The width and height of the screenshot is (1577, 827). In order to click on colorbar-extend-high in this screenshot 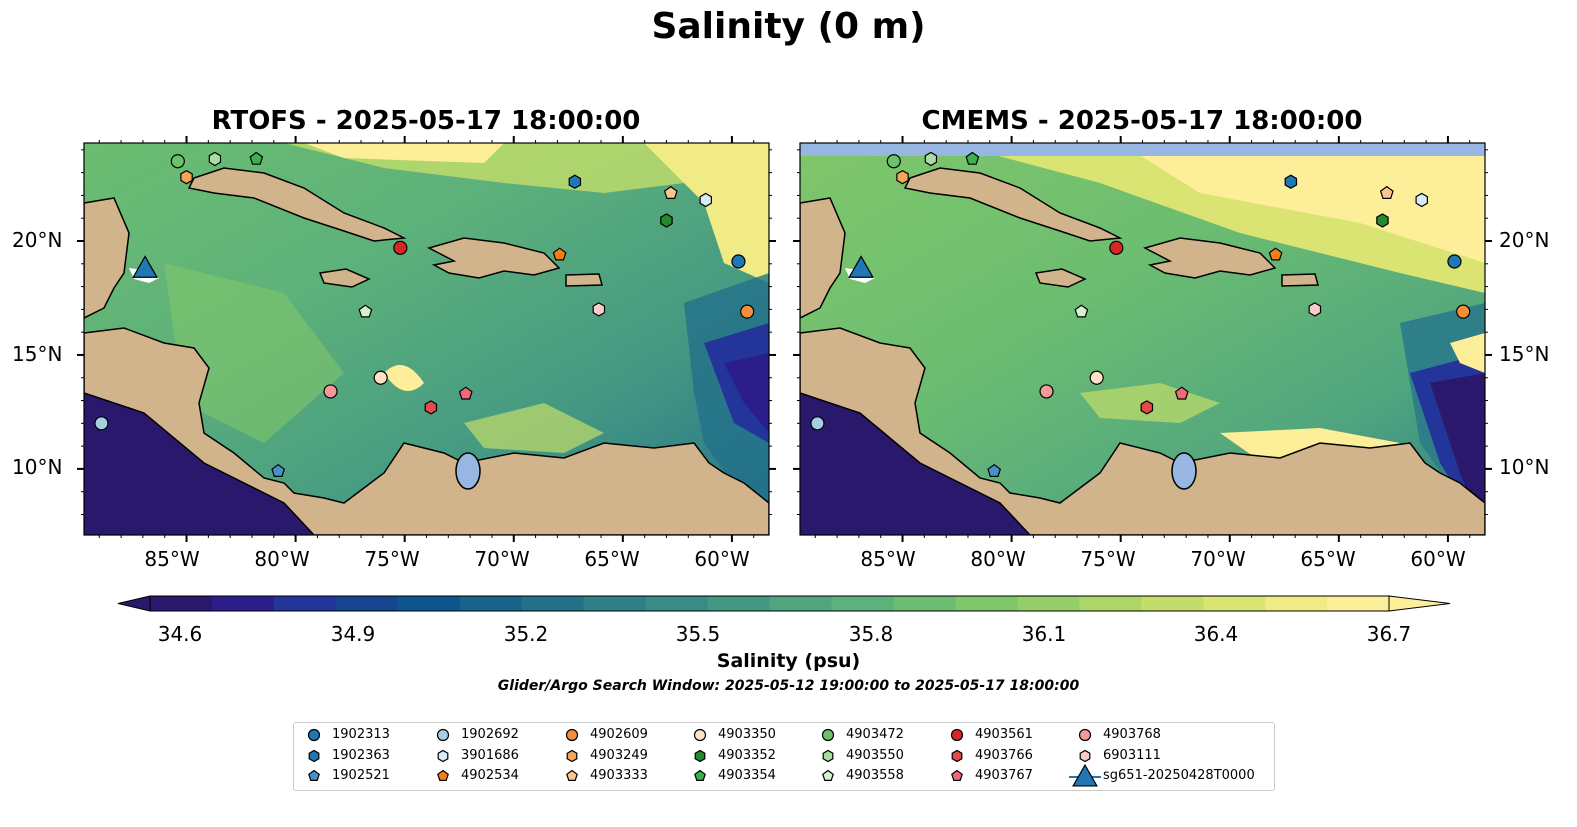, I will do `click(1419, 603)`.